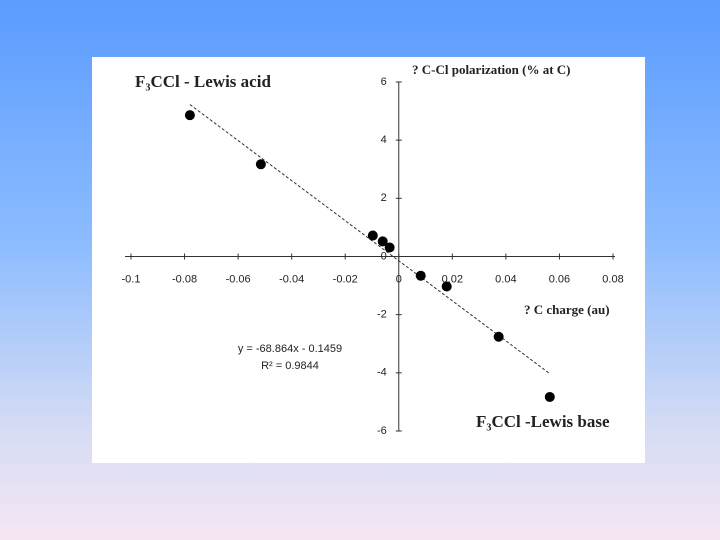 Image resolution: width=720 pixels, height=540 pixels. What do you see at coordinates (382, 431) in the screenshot?
I see `y-tick-label: -6` at bounding box center [382, 431].